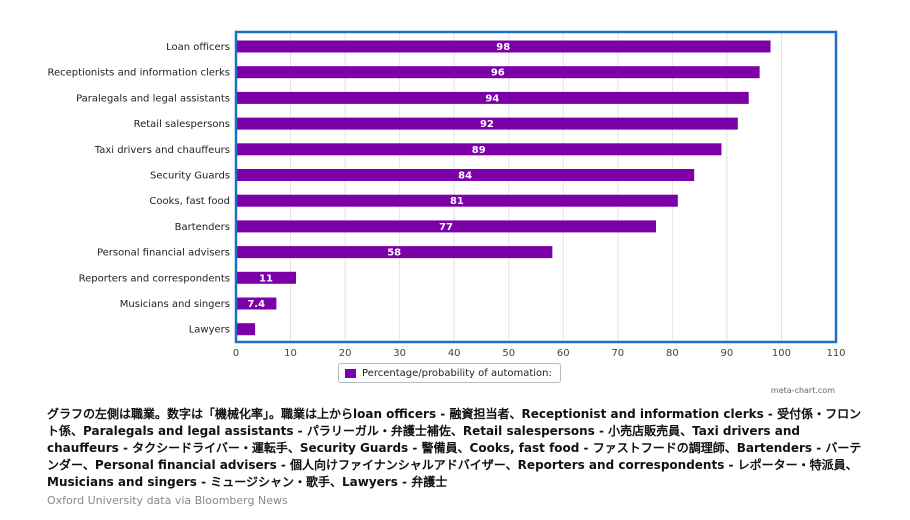 This screenshot has height=520, width=910. What do you see at coordinates (209, 330) in the screenshot?
I see `category-label: Lawyers` at bounding box center [209, 330].